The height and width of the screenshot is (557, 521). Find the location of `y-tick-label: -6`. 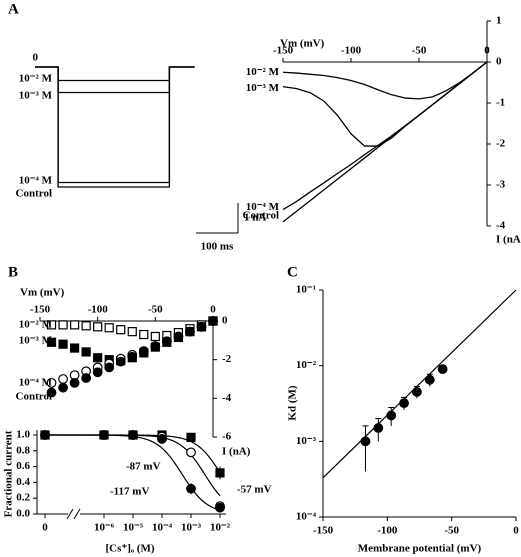

y-tick-label: -6 is located at coordinates (227, 437).